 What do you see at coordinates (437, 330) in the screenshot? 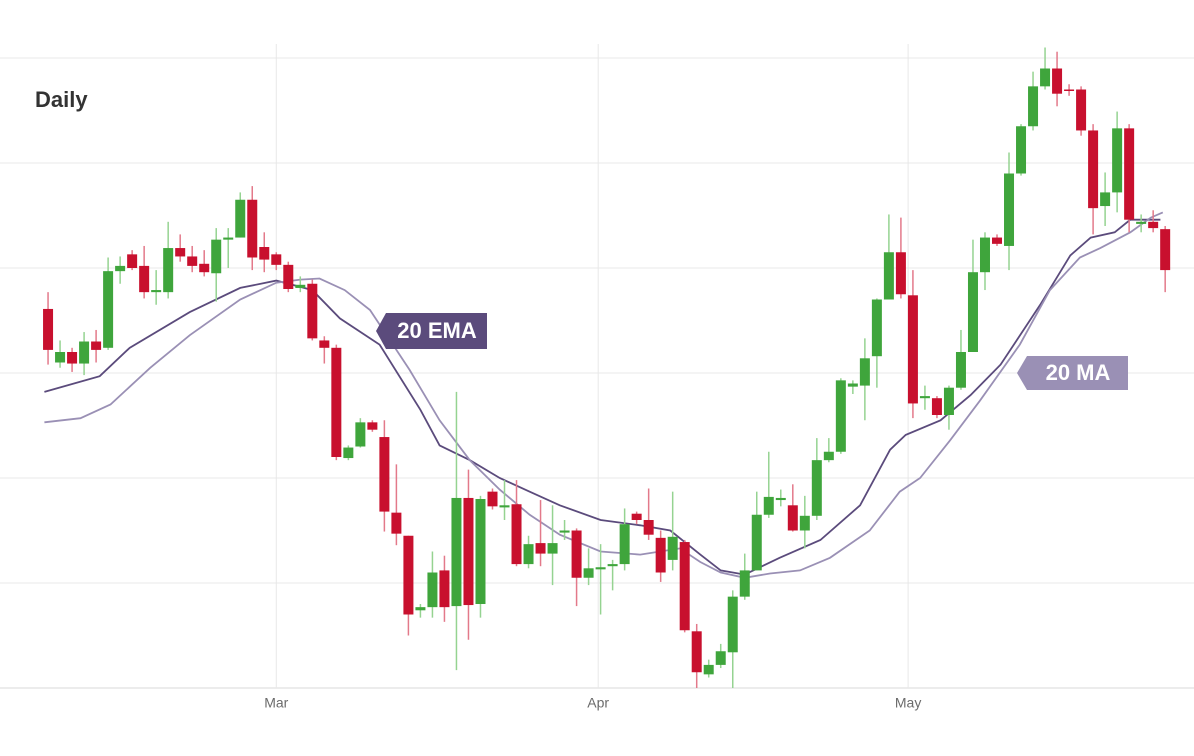
I see `ema-tag-label: 20 EMA` at bounding box center [437, 330].